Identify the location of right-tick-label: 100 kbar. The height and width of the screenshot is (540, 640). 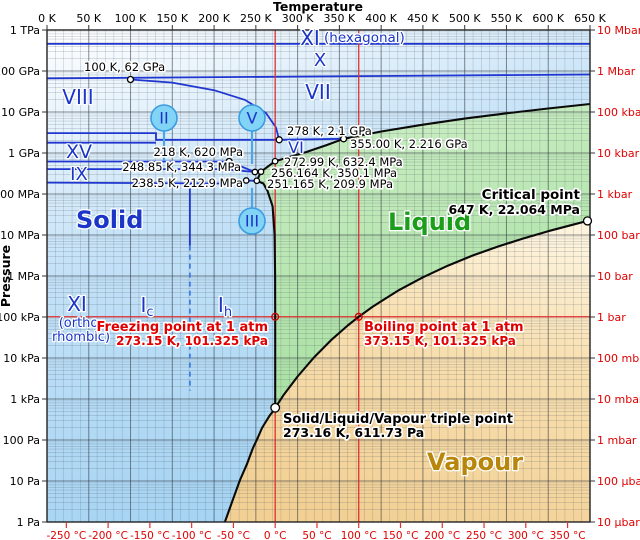
(618, 112).